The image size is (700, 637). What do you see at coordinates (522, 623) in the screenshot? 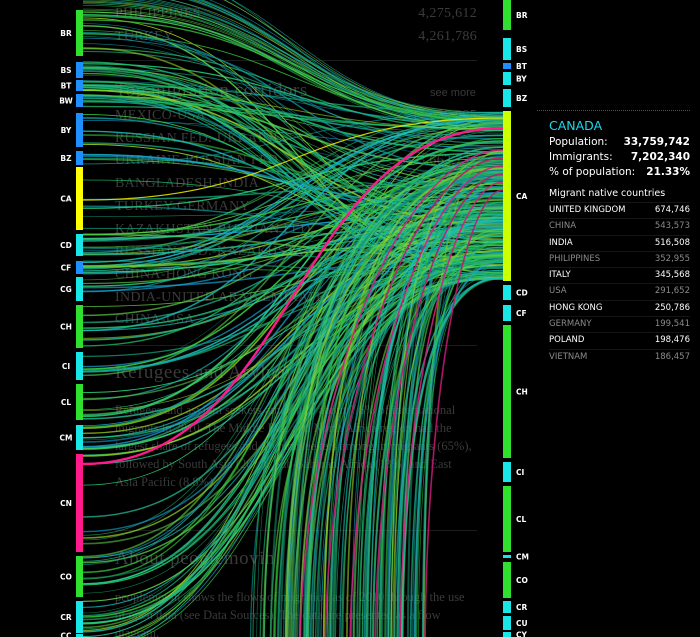
I see `country-code: CU` at bounding box center [522, 623].